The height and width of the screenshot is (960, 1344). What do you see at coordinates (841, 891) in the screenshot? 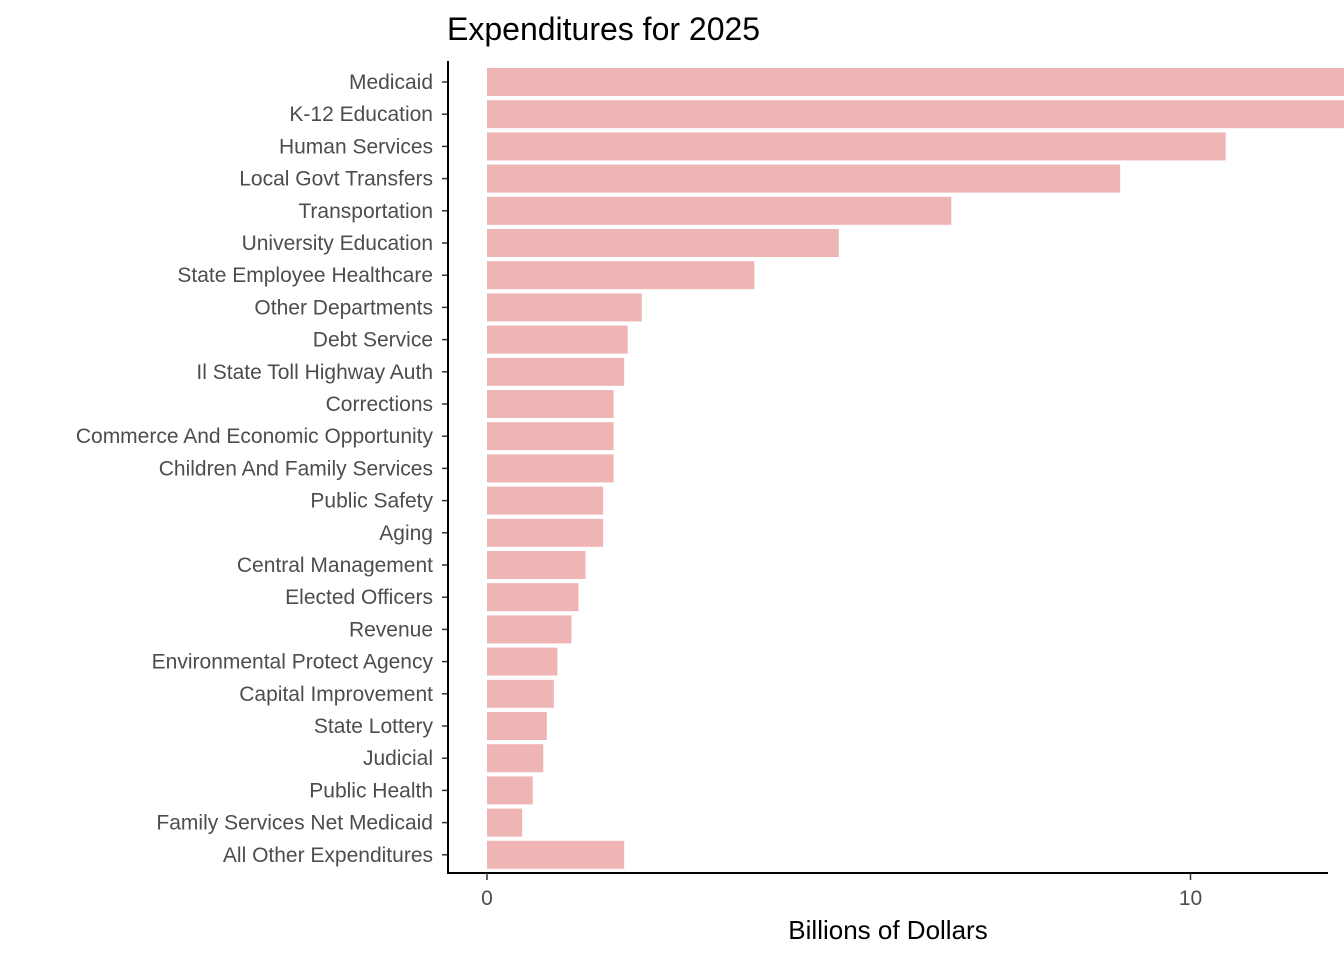
I see `x-axis-ticks: 0102030` at bounding box center [841, 891].